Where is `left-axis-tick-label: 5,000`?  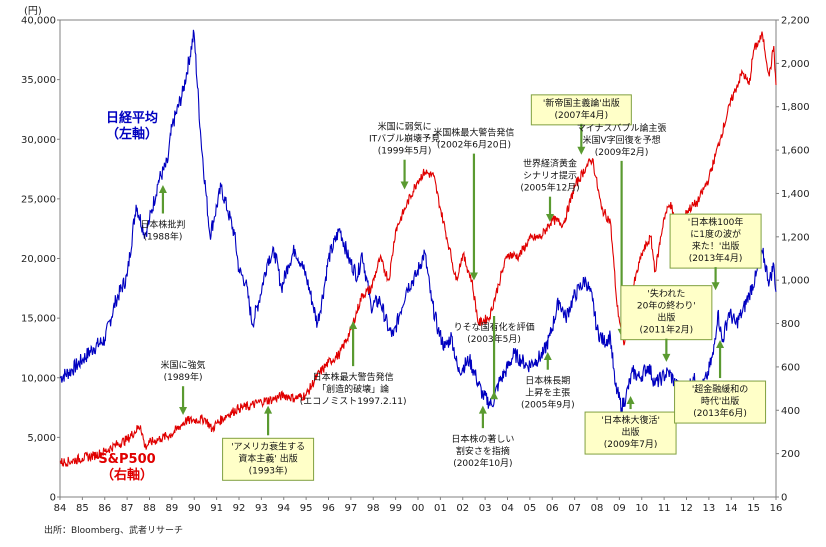
left-axis-tick-label: 5,000 is located at coordinates (41, 438).